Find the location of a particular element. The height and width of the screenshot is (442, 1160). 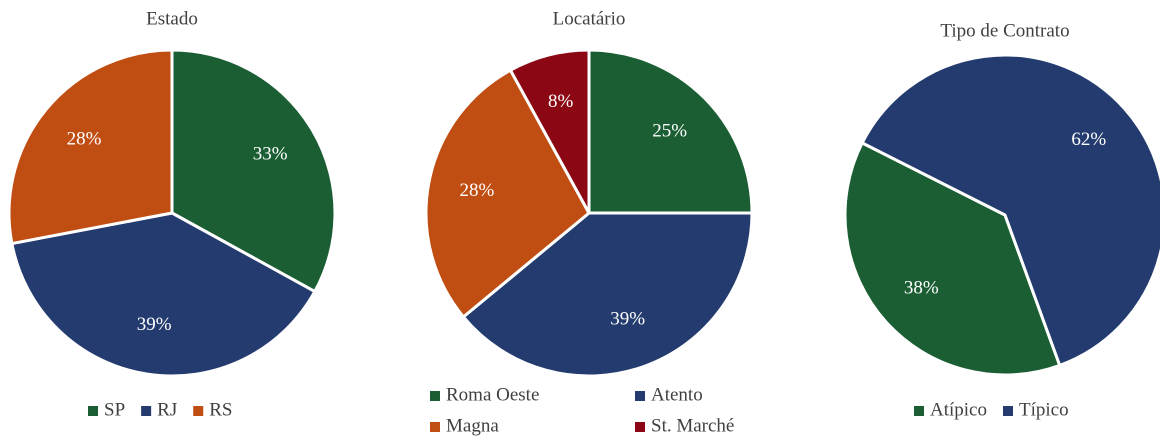

legend-label: Atento is located at coordinates (677, 394).